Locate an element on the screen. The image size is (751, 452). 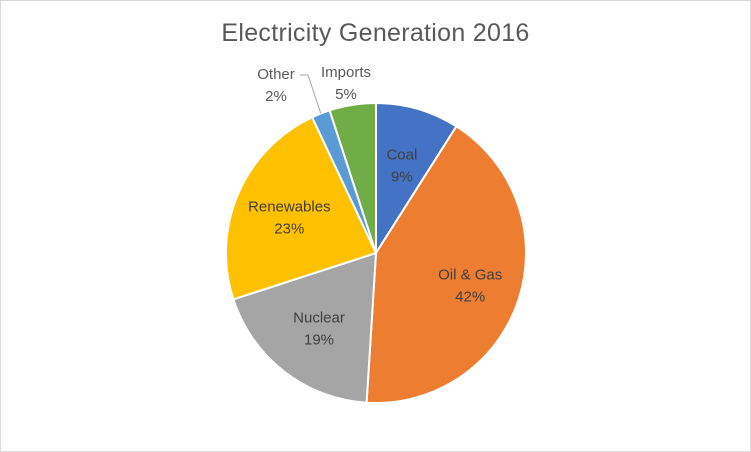
data-label-value-oil-gas: 42% is located at coordinates (470, 297).